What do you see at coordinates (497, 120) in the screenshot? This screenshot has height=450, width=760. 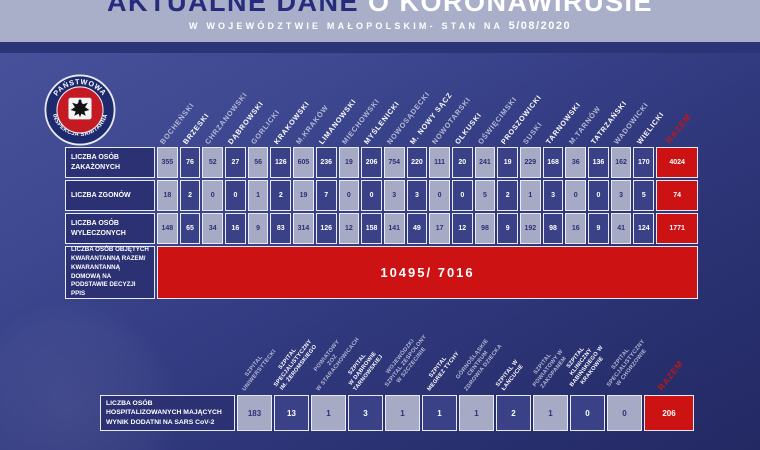 I see `column-header: OŚWIĘCIMSKI` at bounding box center [497, 120].